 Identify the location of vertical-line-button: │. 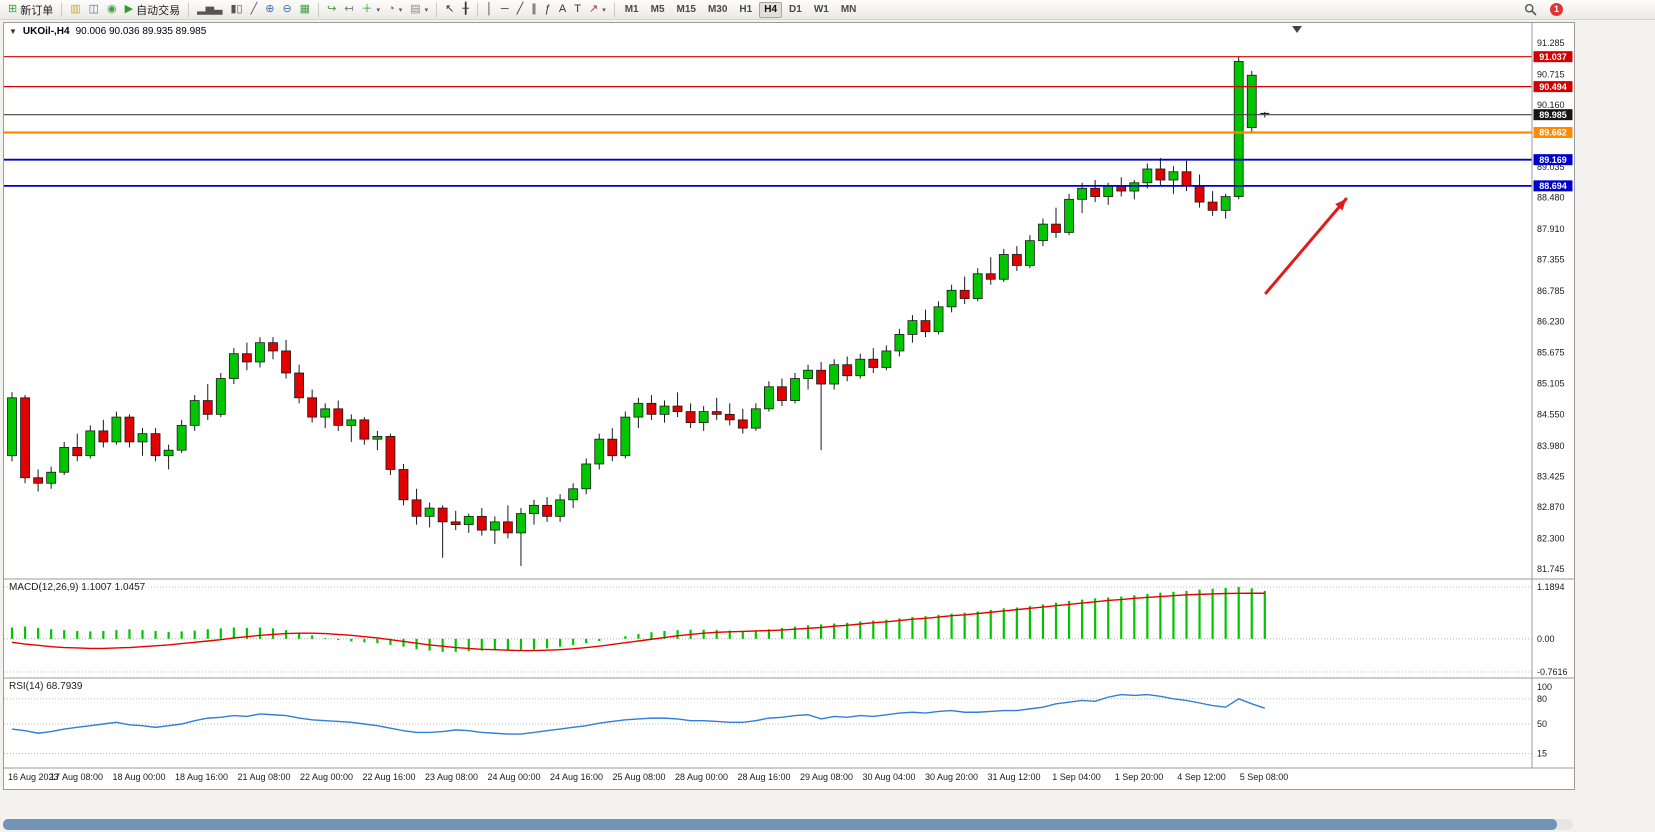
(489, 9).